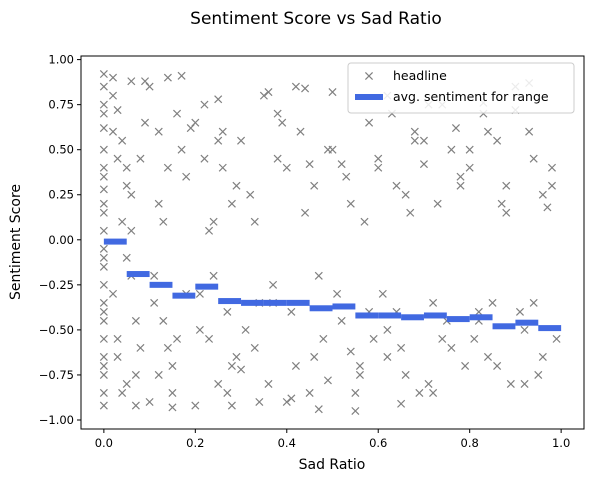  I want to click on legend-marker-headline, so click(369, 76).